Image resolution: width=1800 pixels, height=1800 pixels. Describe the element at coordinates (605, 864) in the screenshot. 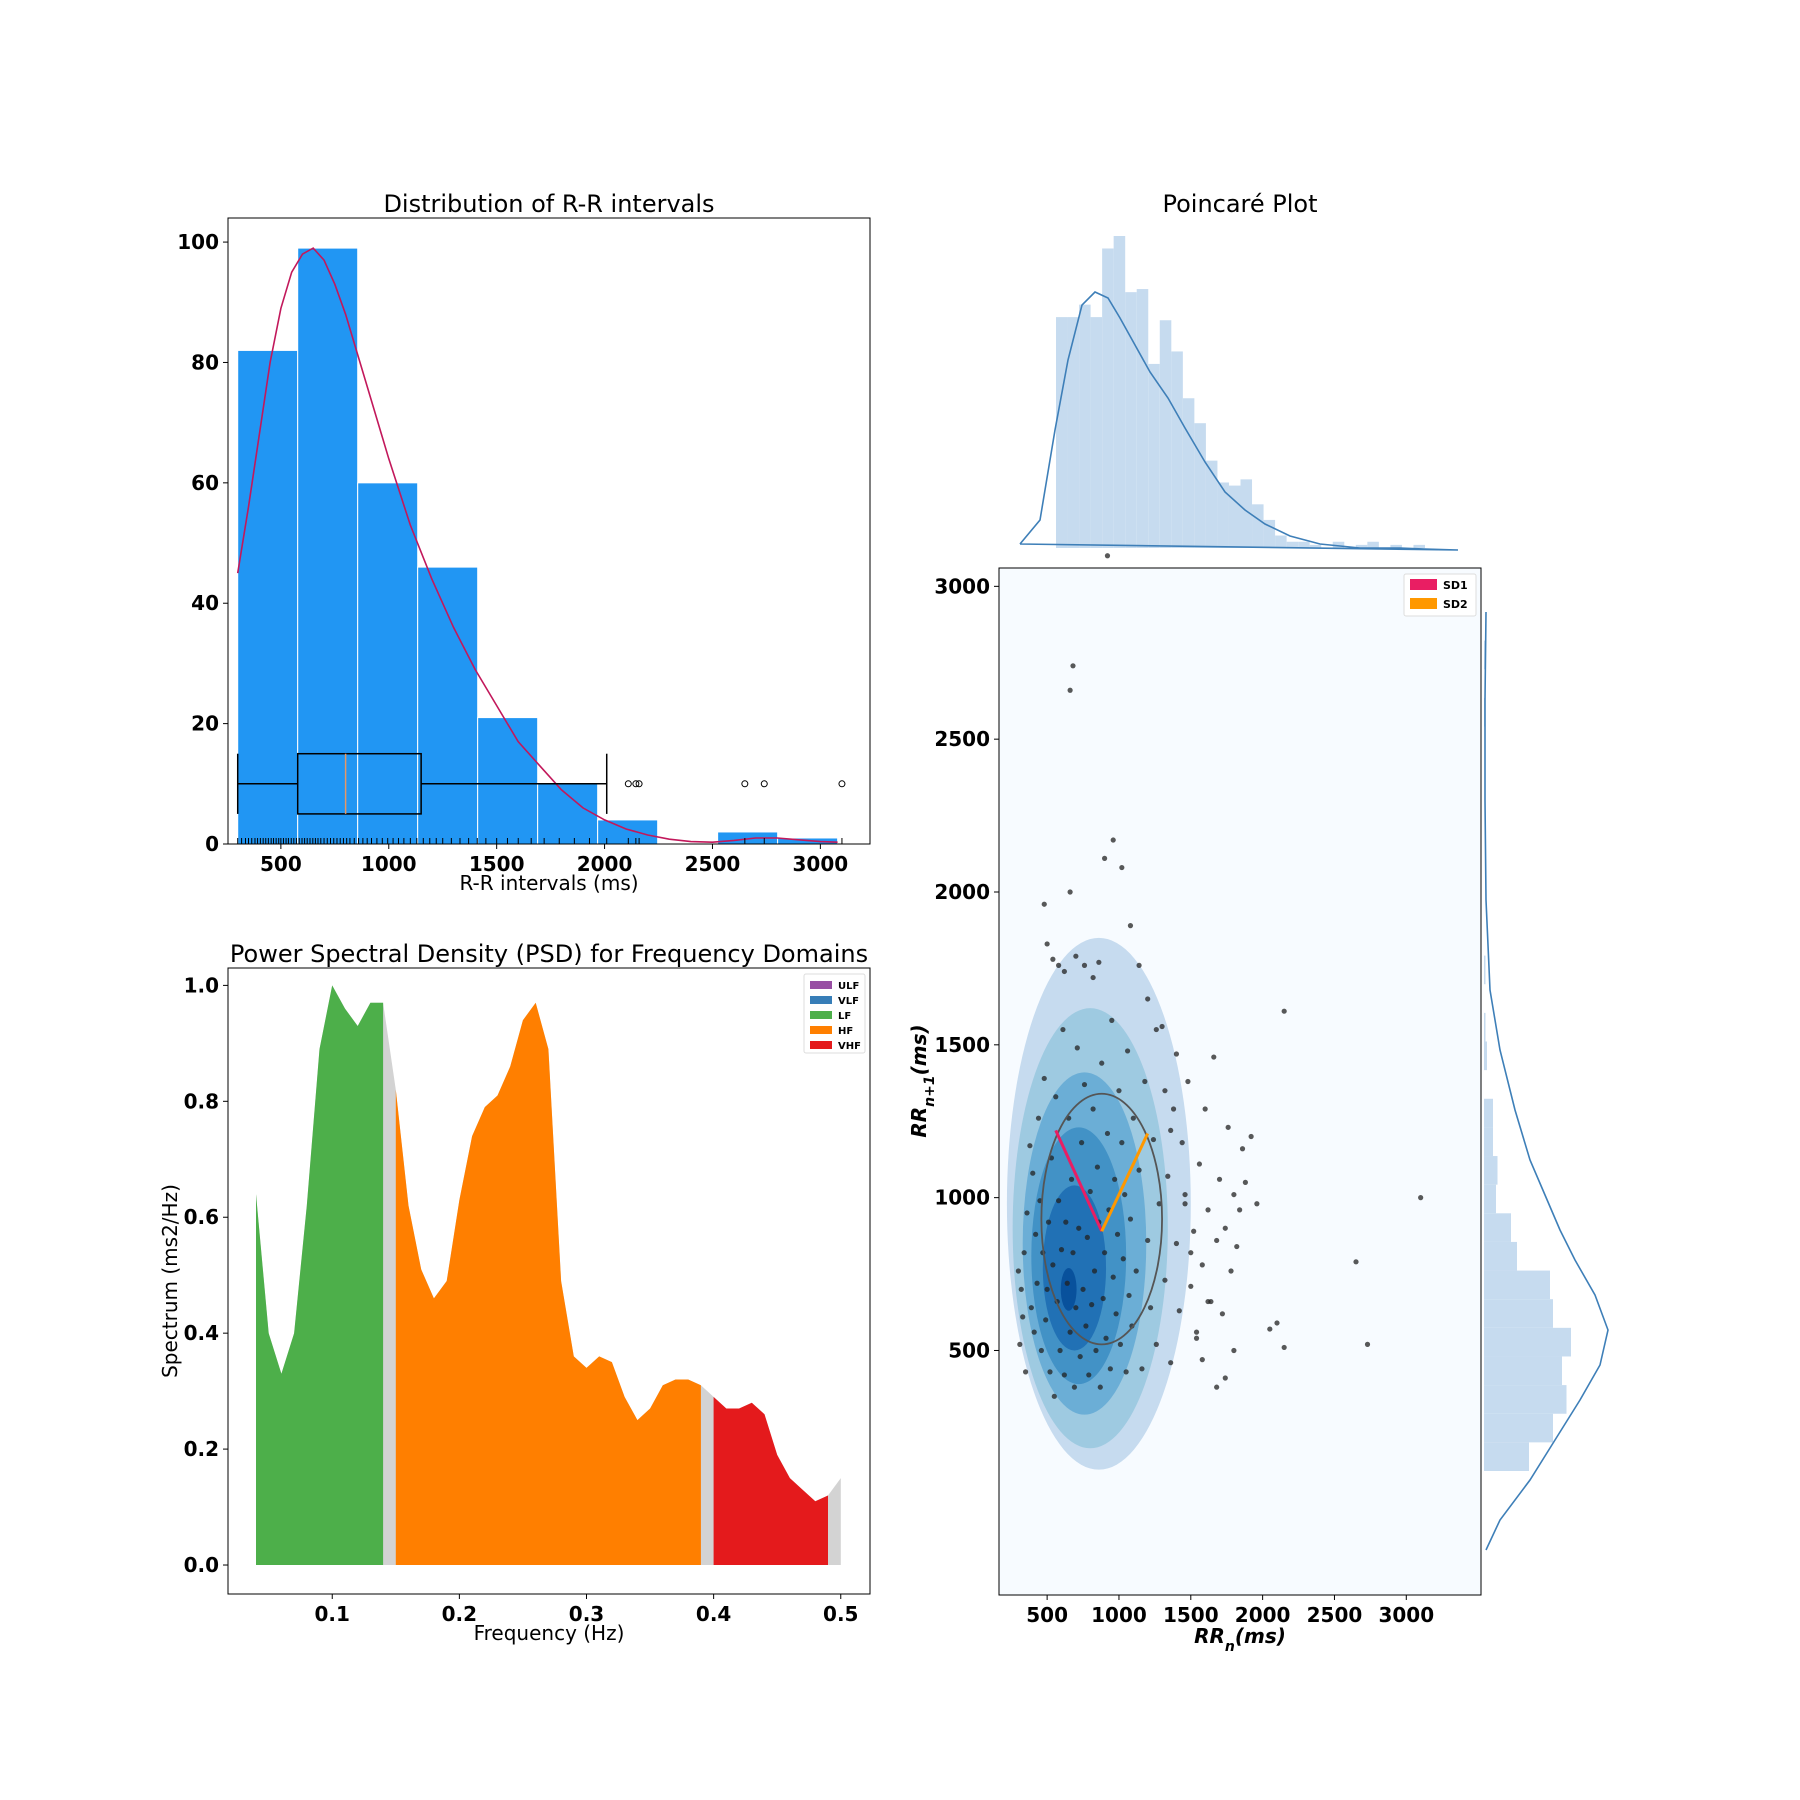

I see `x-tick-label: 2000` at that location.